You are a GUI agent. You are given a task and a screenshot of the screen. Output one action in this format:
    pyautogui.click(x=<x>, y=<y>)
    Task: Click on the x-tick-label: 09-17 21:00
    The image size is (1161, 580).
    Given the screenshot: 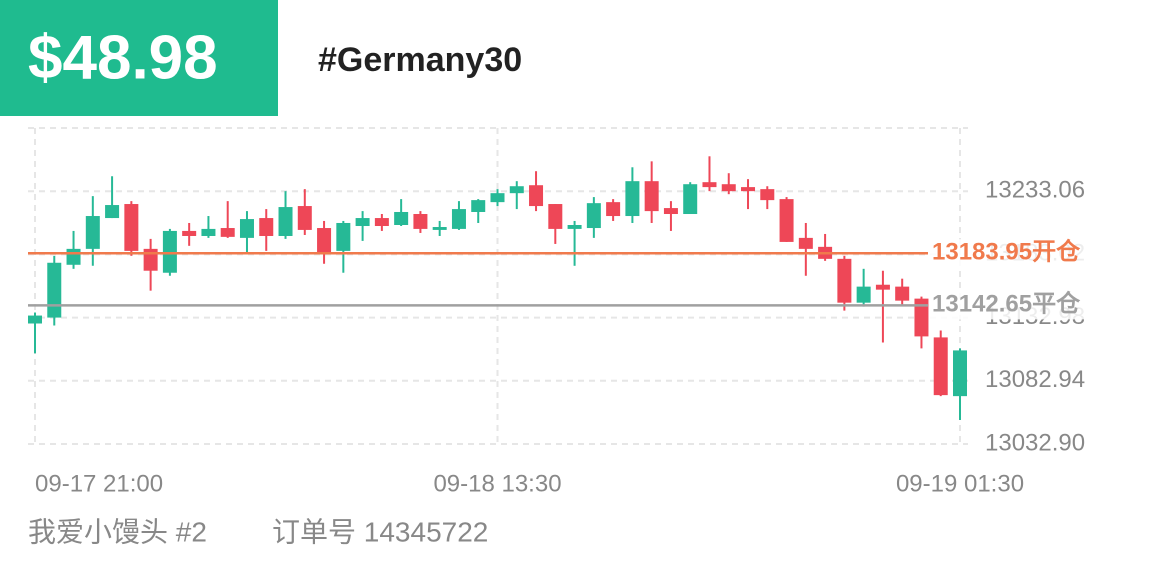 What is the action you would take?
    pyautogui.click(x=99, y=483)
    